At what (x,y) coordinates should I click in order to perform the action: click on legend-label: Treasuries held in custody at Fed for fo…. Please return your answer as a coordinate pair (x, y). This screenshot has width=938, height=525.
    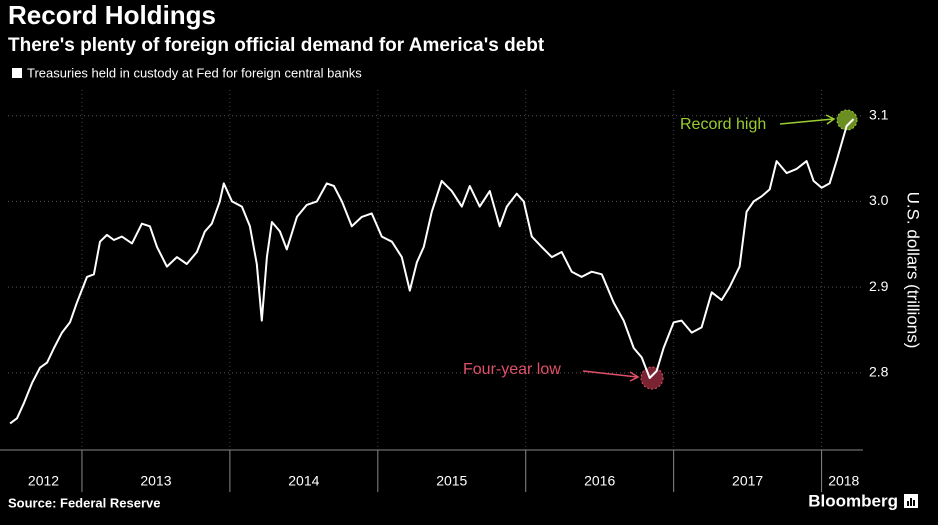
    Looking at the image, I should click on (194, 72).